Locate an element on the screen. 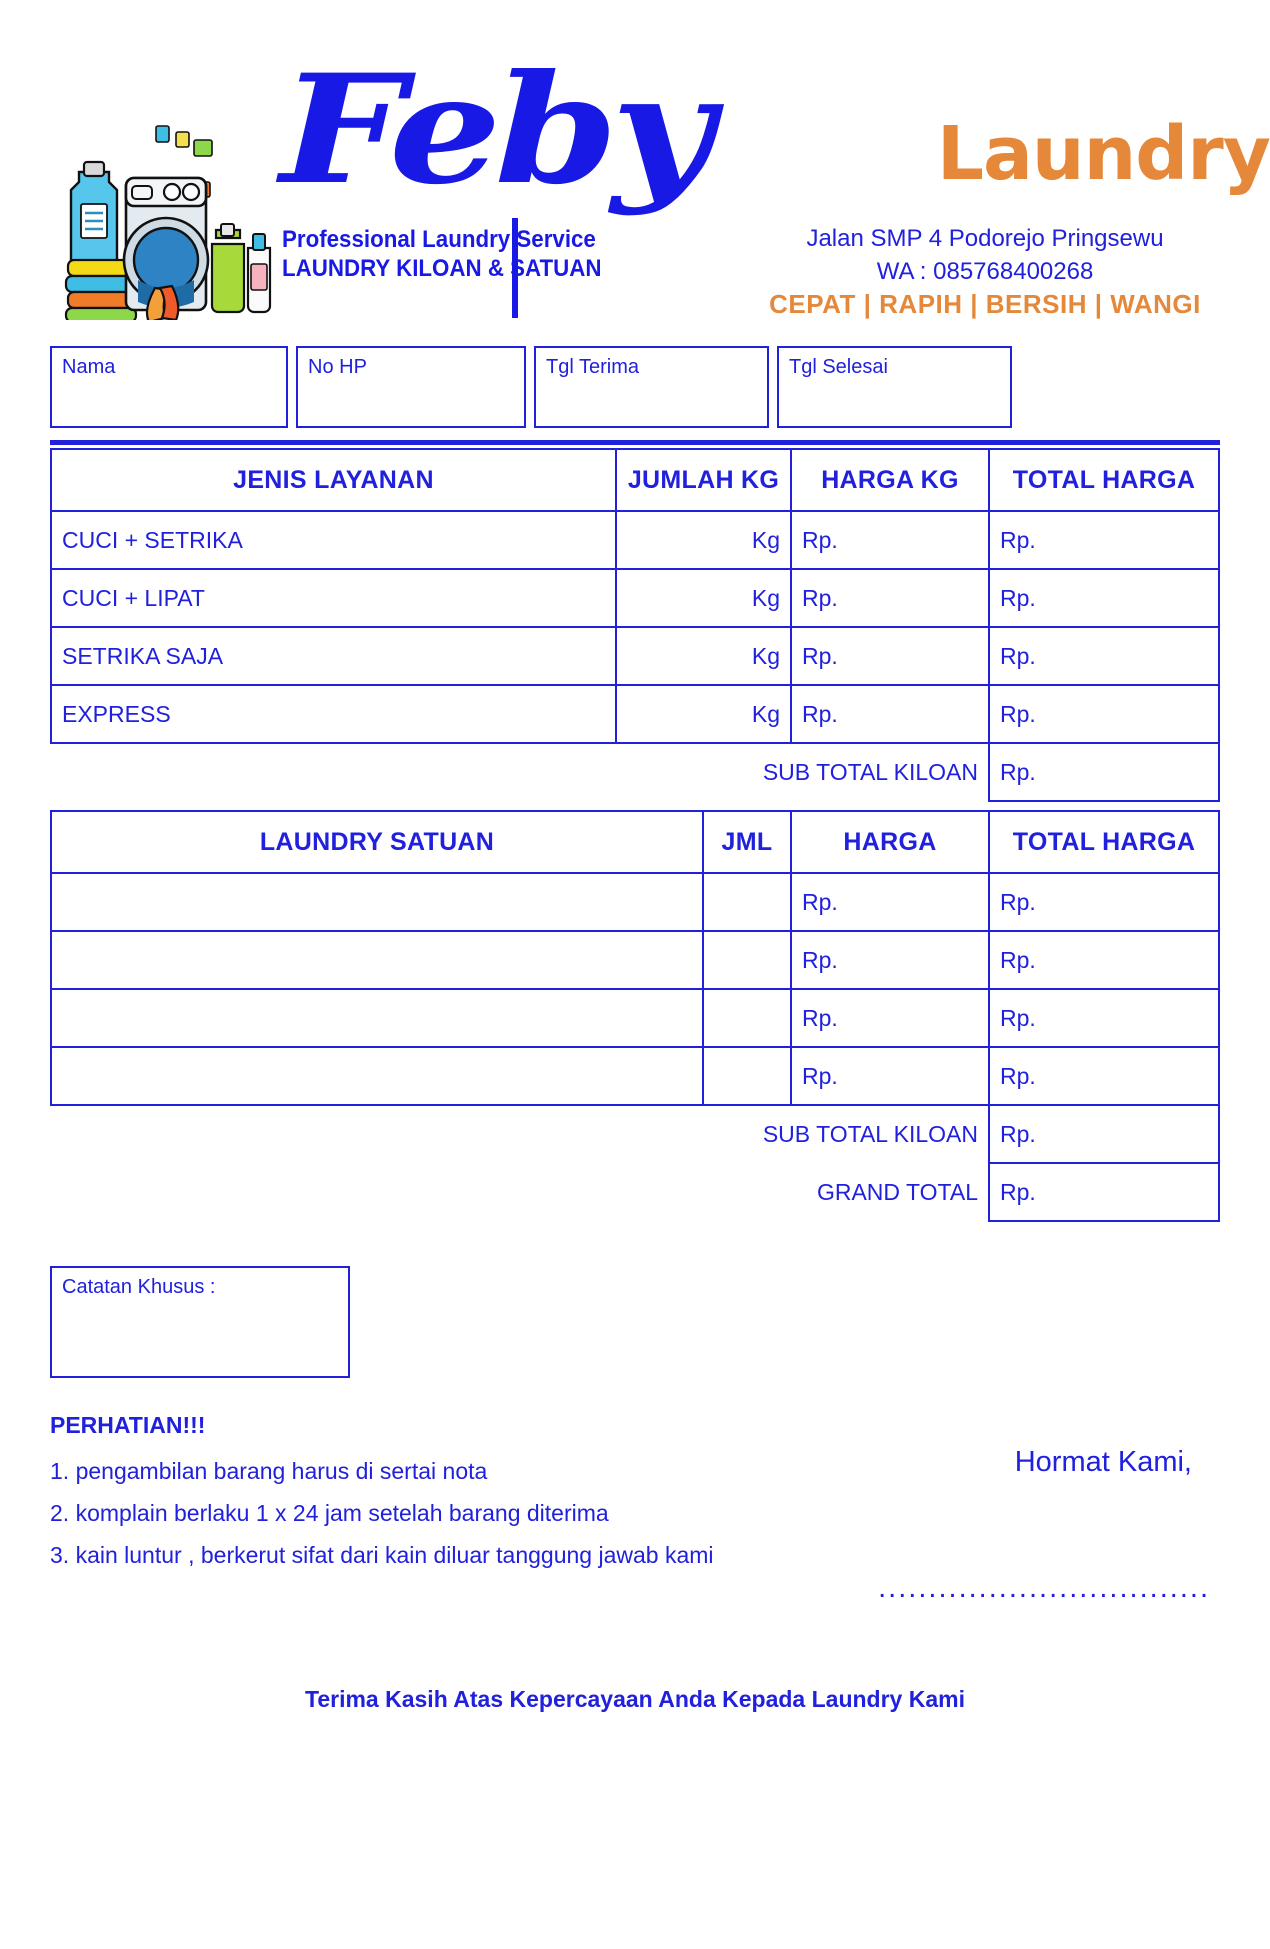 This screenshot has width=1270, height=1949. catatan-khusus-label: Catatan Khusus : is located at coordinates (139, 1287).